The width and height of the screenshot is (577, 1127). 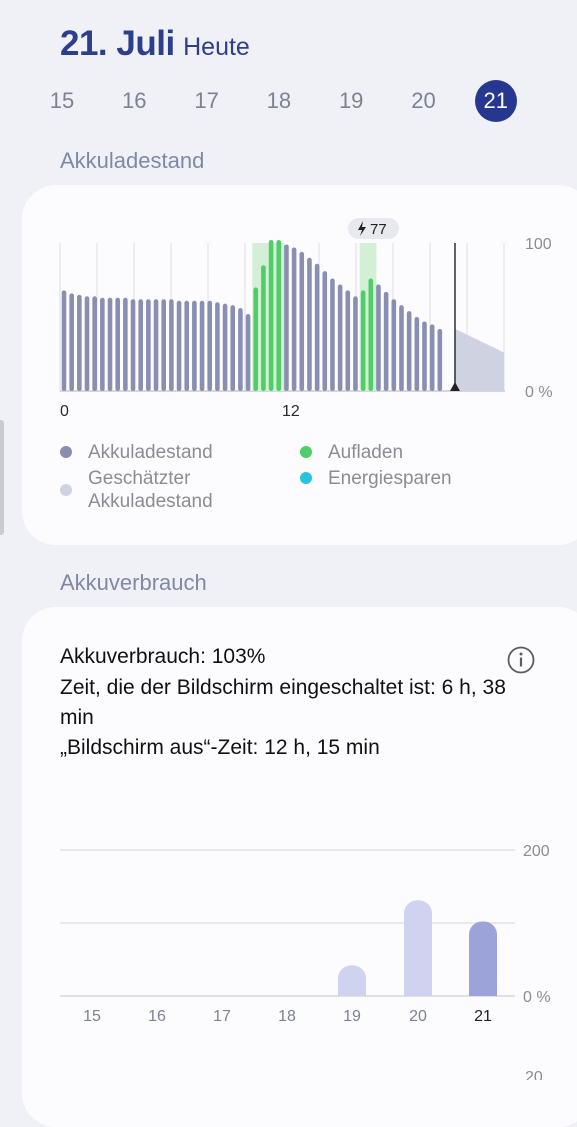 I want to click on usage-x-label-15: 15, so click(x=92, y=1016).